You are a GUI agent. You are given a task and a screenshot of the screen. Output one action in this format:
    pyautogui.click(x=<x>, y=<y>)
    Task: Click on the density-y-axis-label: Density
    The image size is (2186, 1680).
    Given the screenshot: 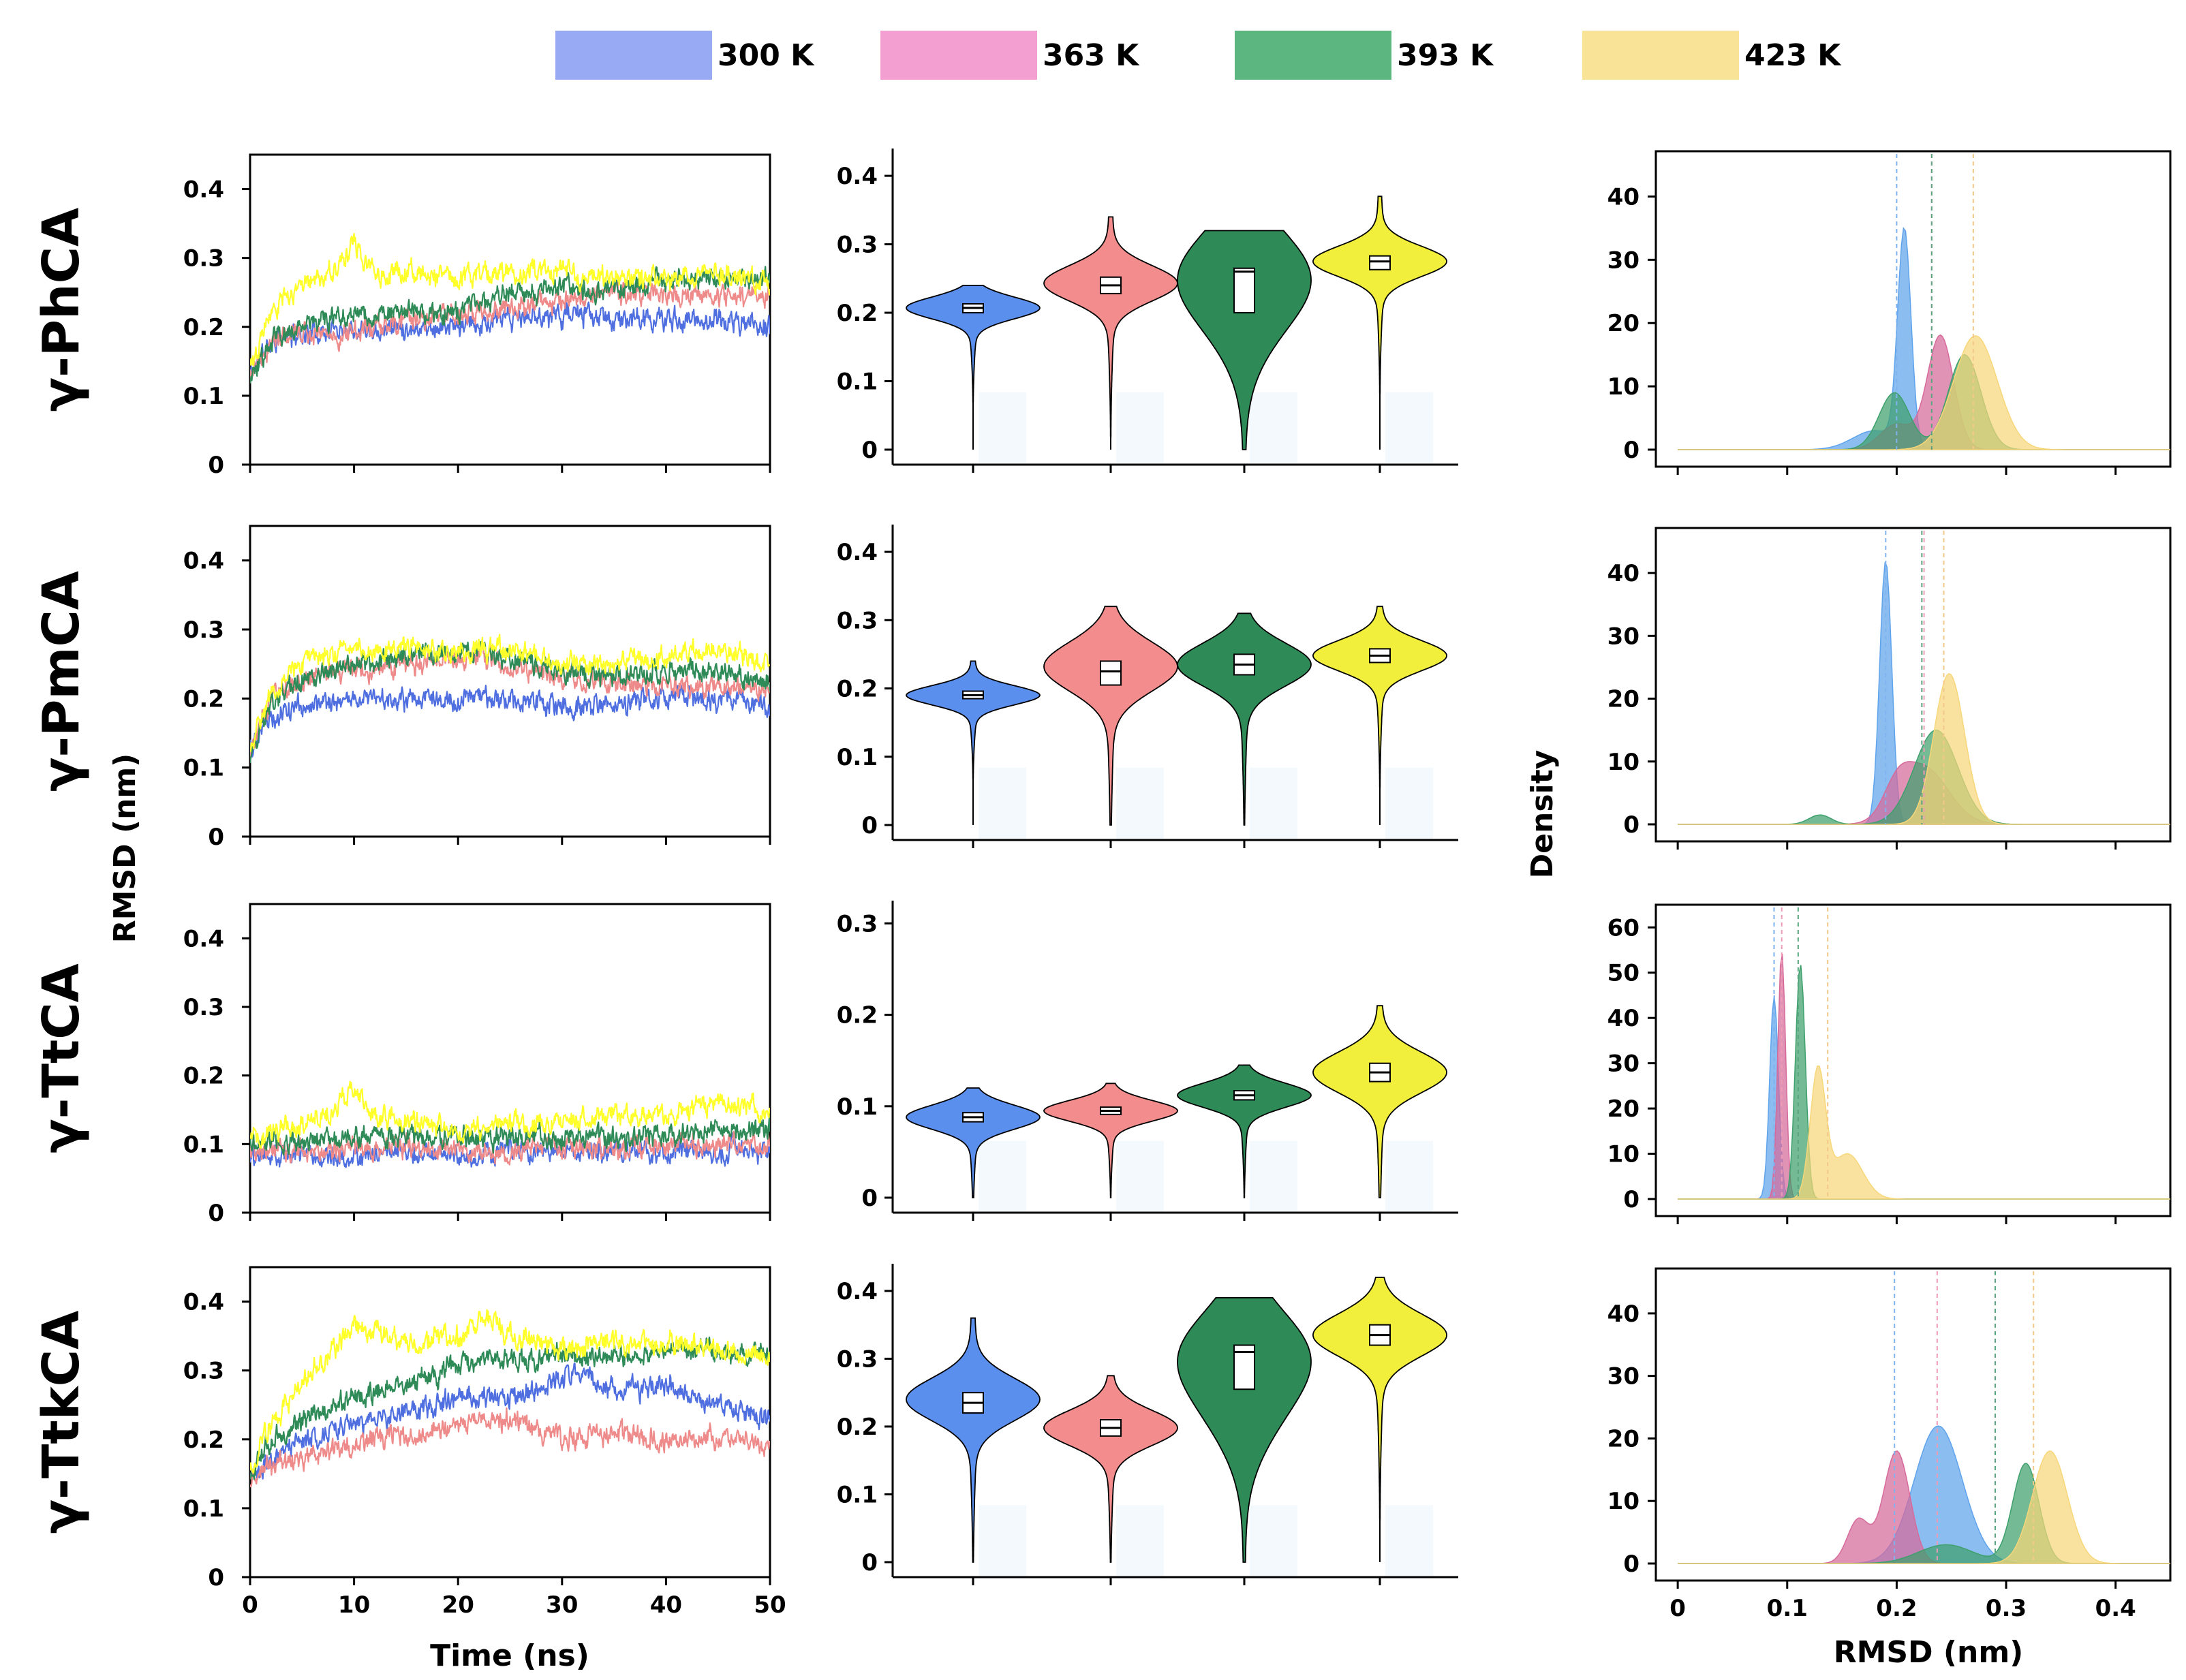 What is the action you would take?
    pyautogui.click(x=1543, y=814)
    